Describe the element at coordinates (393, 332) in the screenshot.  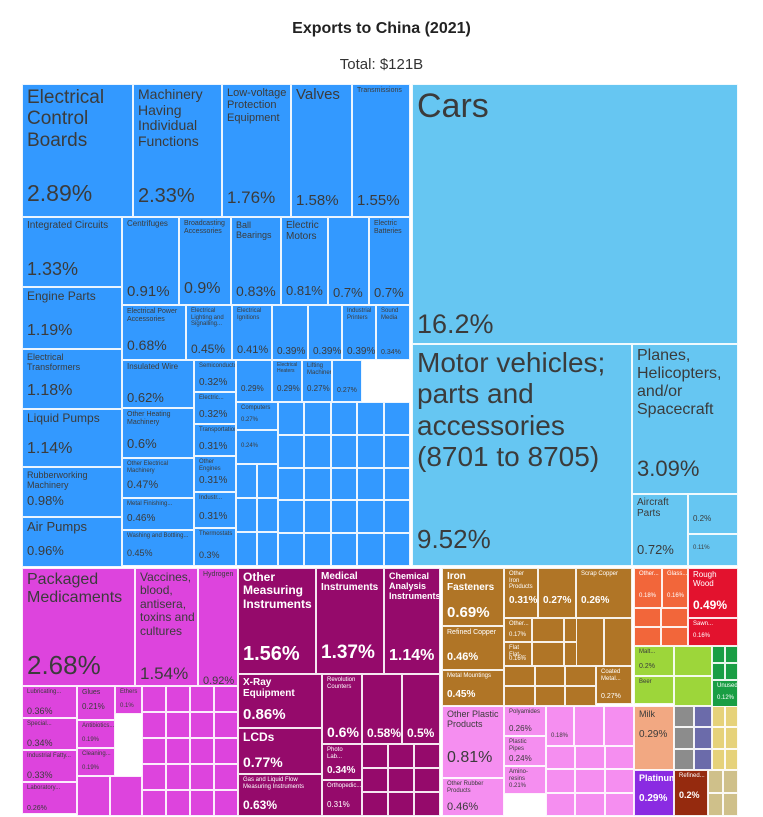
I see `treemap-cell-sound-media: Sound Media 0.34%` at that location.